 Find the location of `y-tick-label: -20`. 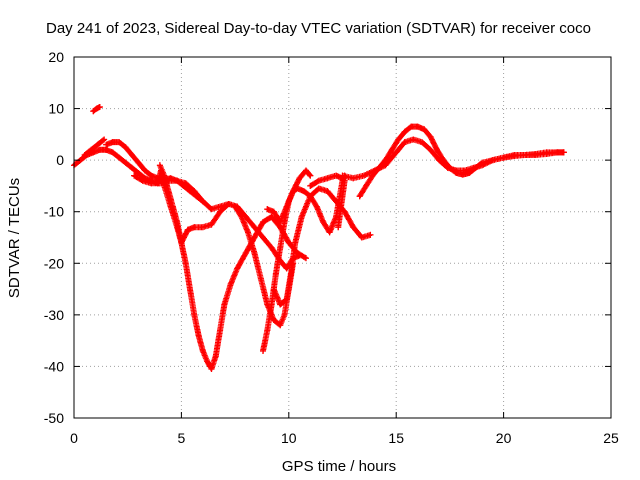

y-tick-label: -20 is located at coordinates (54, 263).